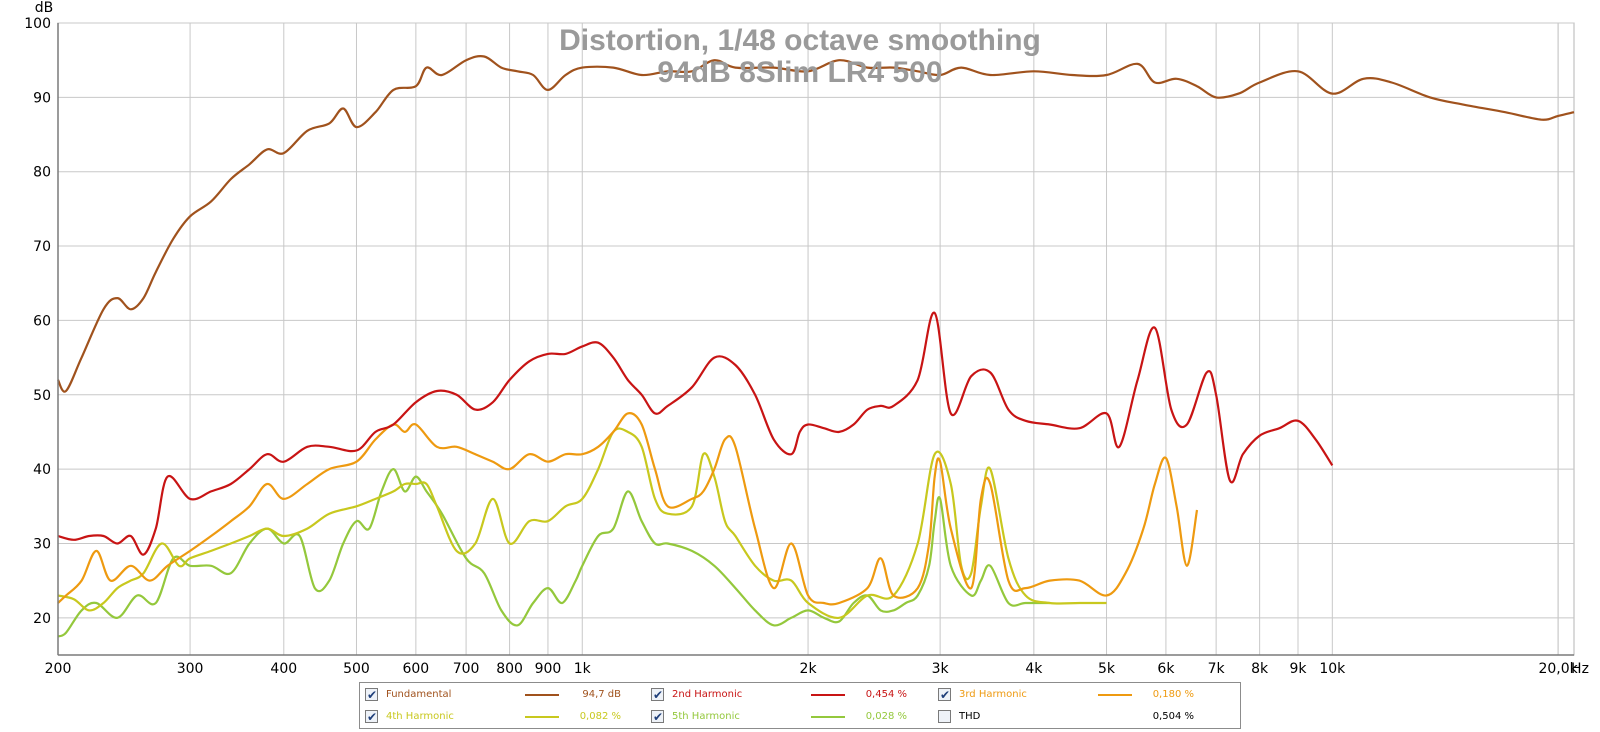 This screenshot has width=1600, height=732. I want to click on legend-value: 0,504 %, so click(1173, 716).